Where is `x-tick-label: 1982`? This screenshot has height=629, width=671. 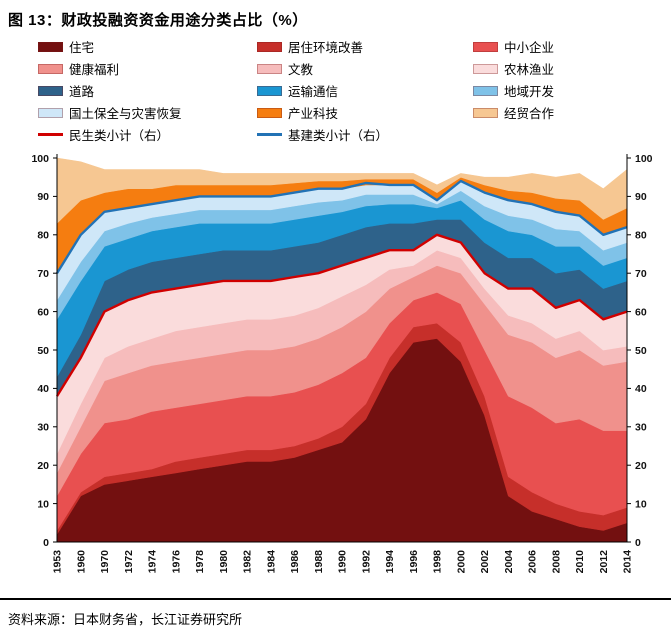
x-tick-label: 1982 is located at coordinates (248, 562).